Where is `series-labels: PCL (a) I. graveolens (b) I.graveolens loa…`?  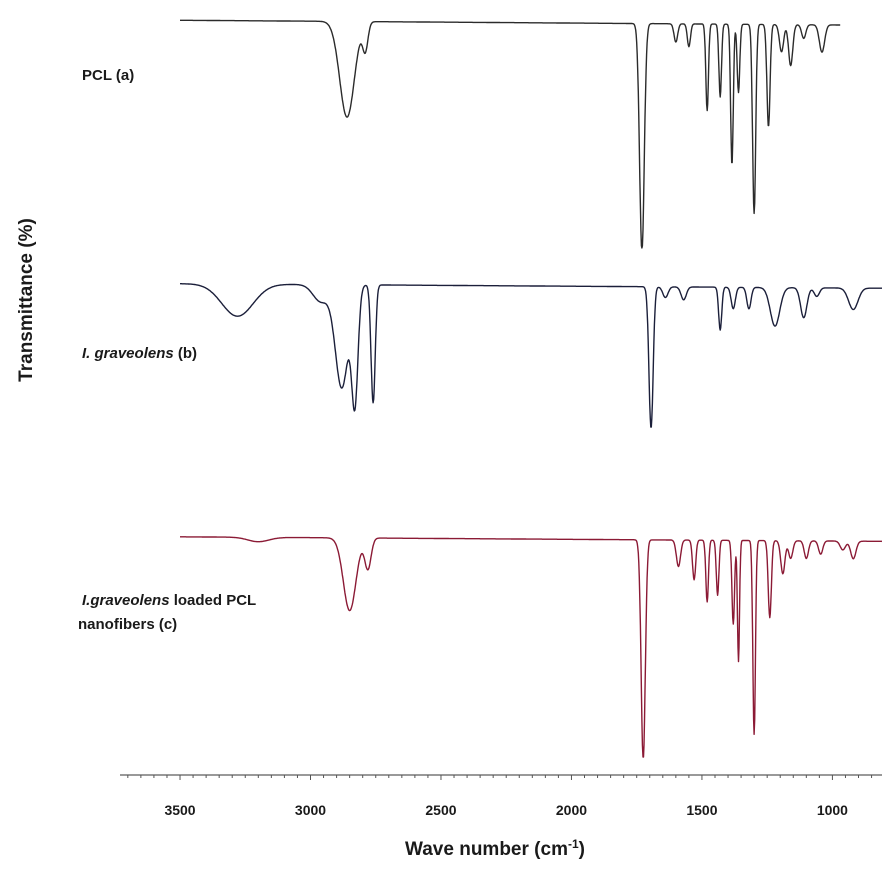
series-labels: PCL (a) I. graveolens (b) I.graveolens loa… is located at coordinates (167, 350).